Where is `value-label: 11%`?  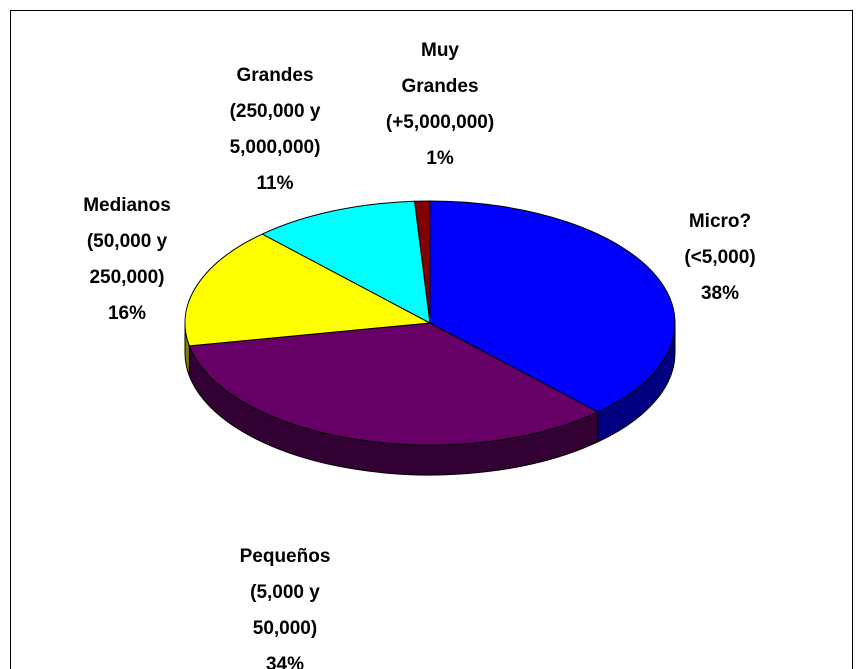
value-label: 11% is located at coordinates (275, 183).